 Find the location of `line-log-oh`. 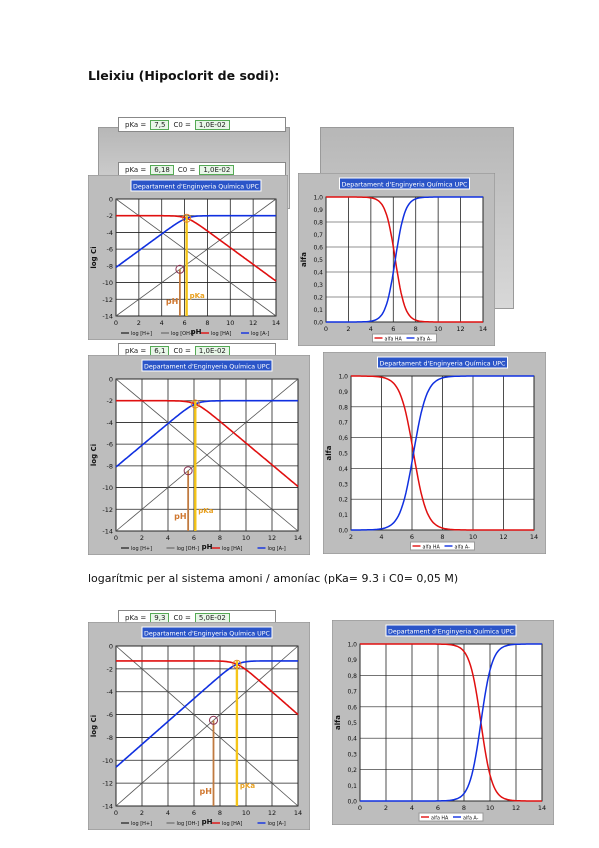

line-log-oh is located at coordinates (207, 455).